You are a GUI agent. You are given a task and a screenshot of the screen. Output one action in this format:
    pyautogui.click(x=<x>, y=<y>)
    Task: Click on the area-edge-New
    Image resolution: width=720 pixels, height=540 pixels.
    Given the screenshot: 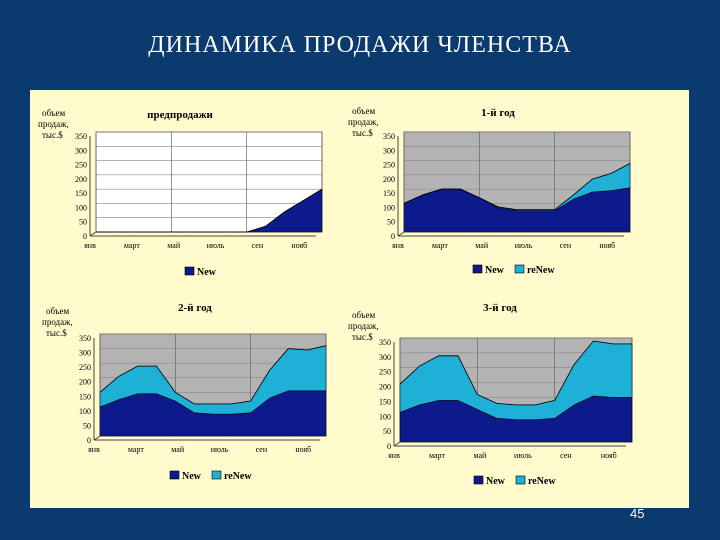 What is the action you would take?
    pyautogui.click(x=209, y=210)
    